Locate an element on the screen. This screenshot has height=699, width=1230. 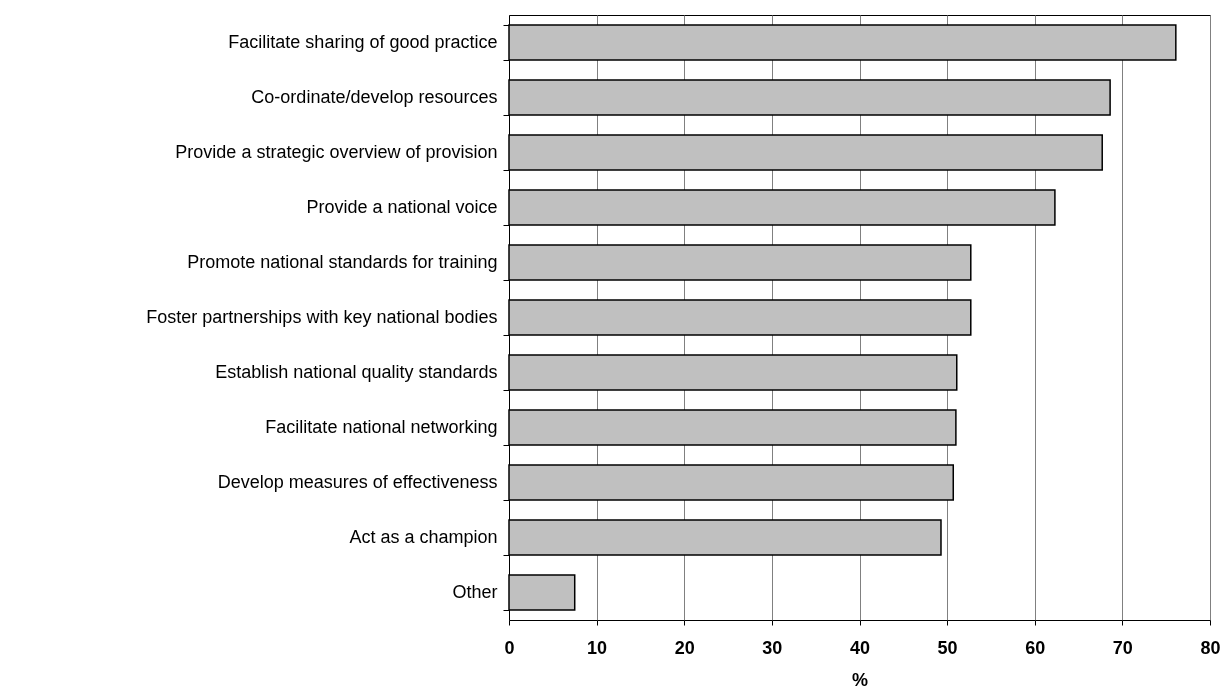
x-tick-label: 50 is located at coordinates (947, 647).